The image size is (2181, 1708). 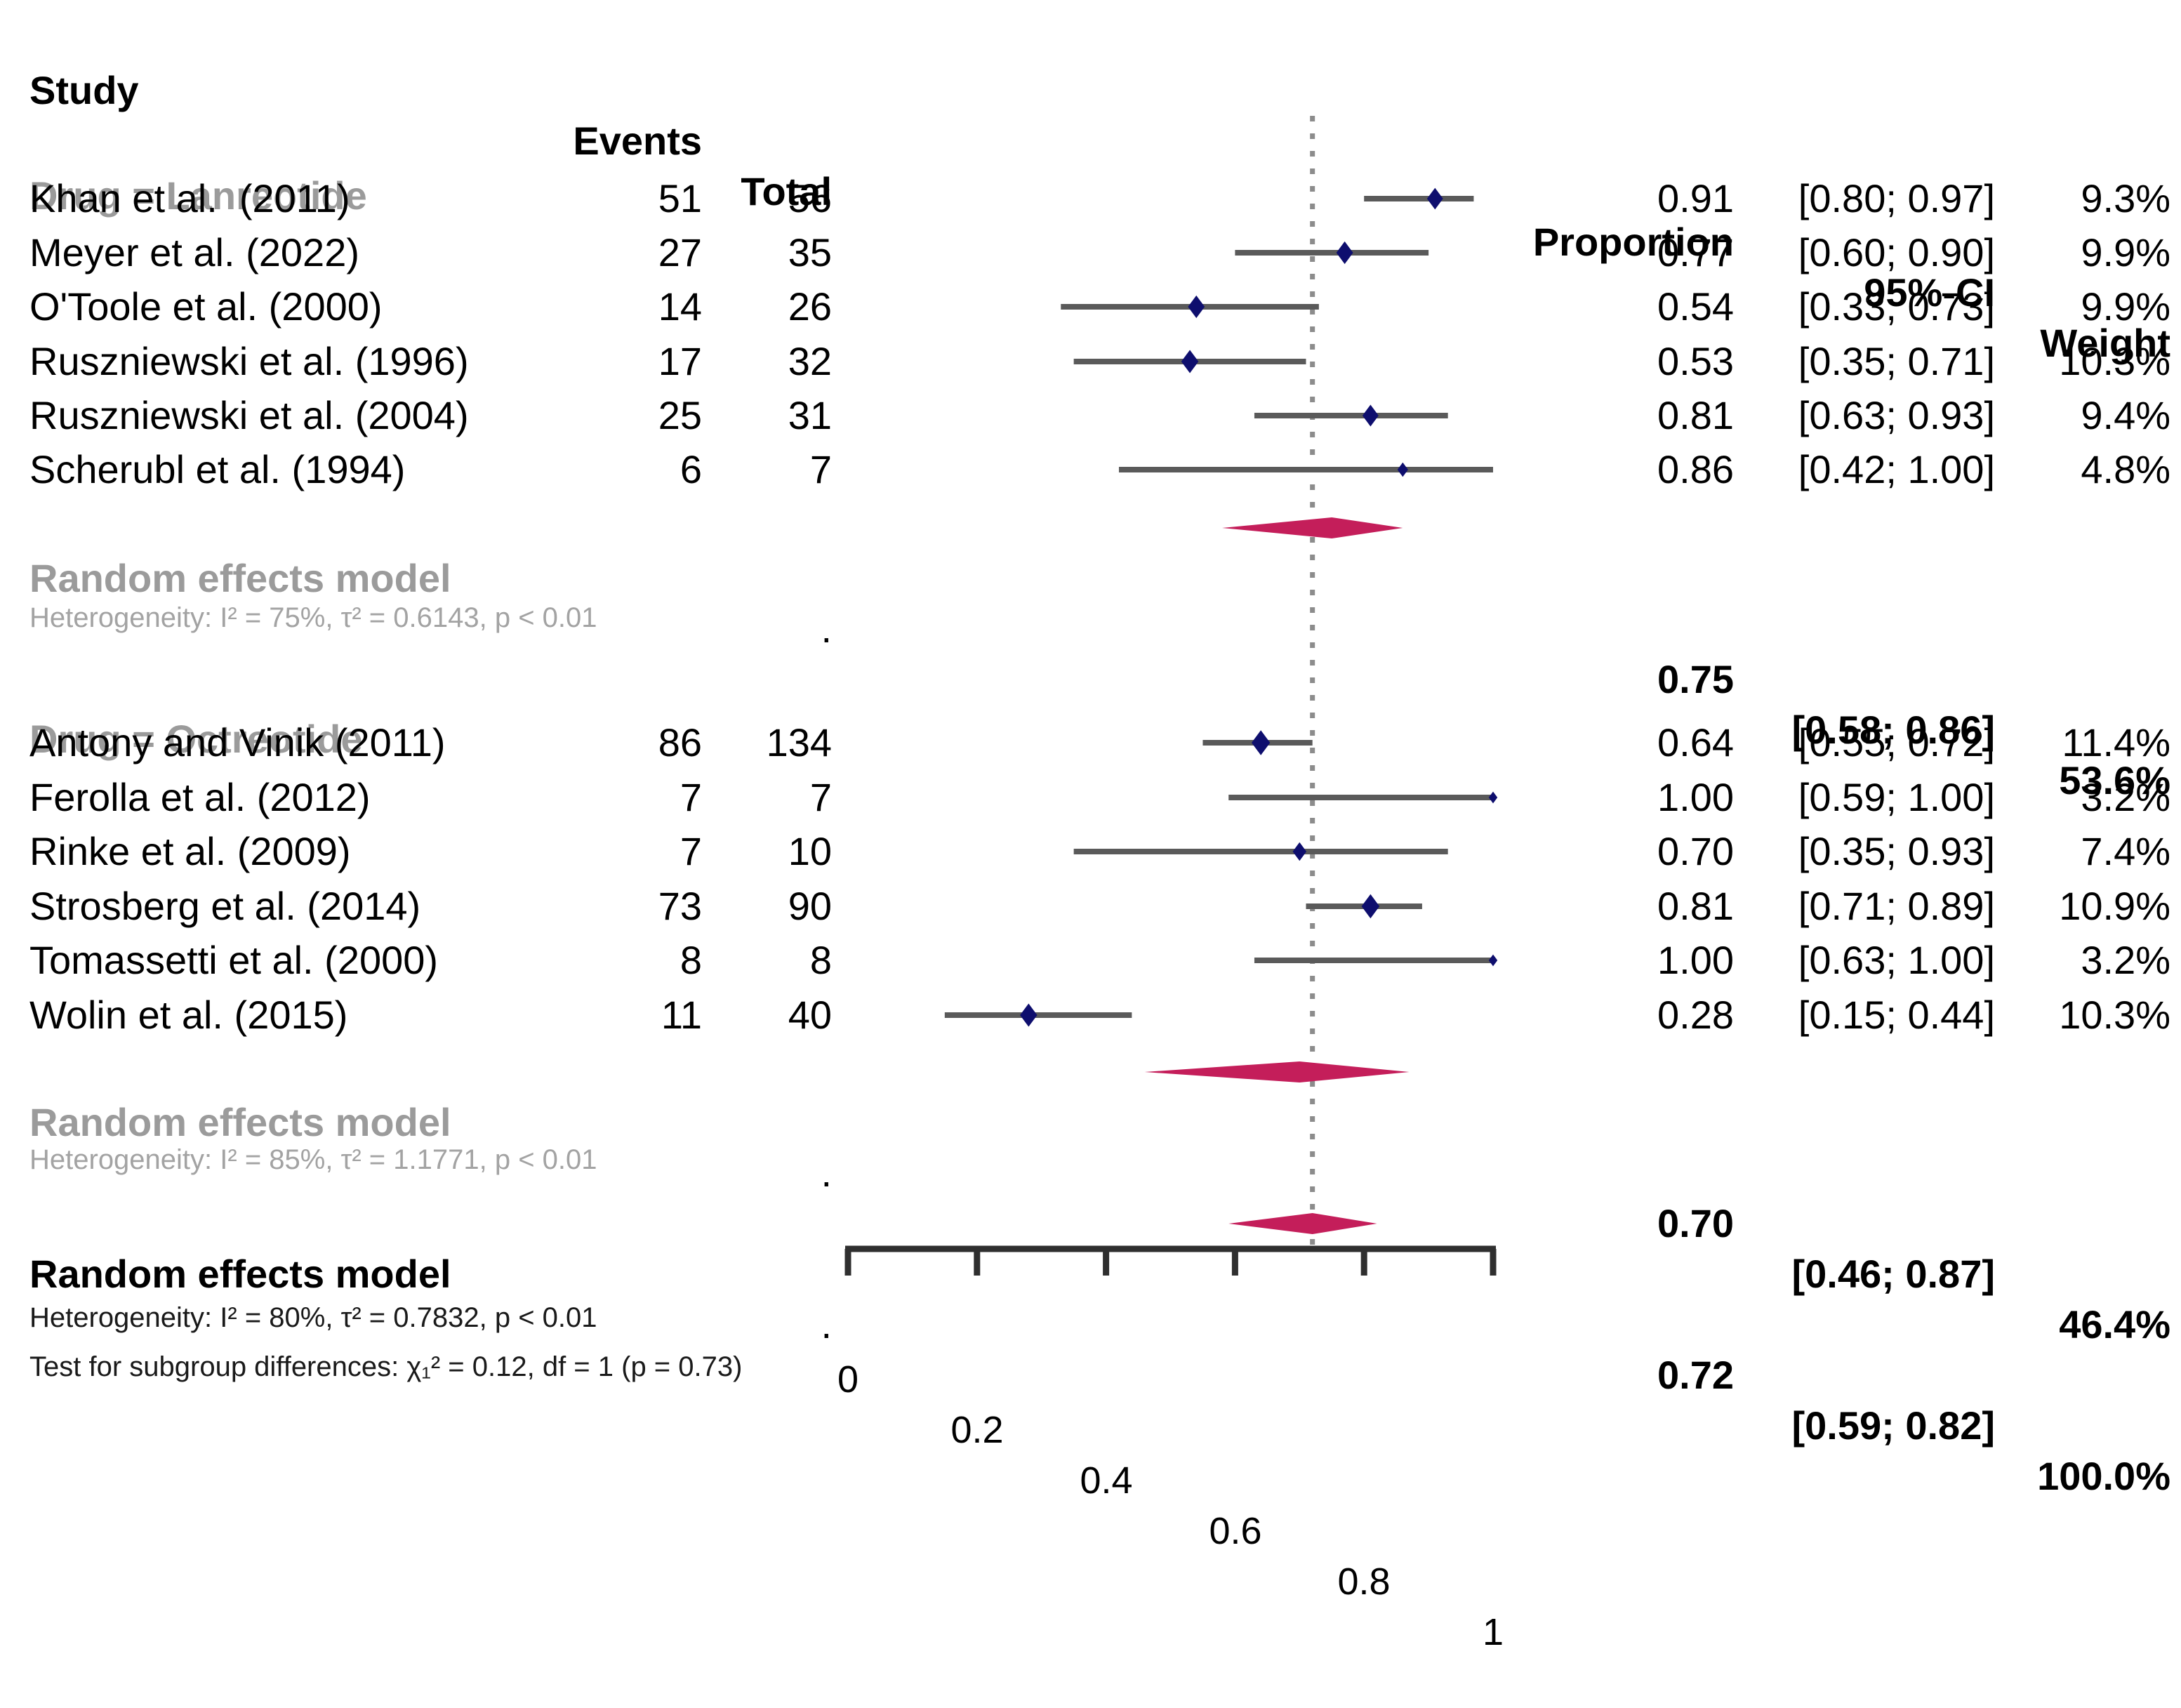 What do you see at coordinates (820, 960) in the screenshot?
I see `total-value: 8` at bounding box center [820, 960].